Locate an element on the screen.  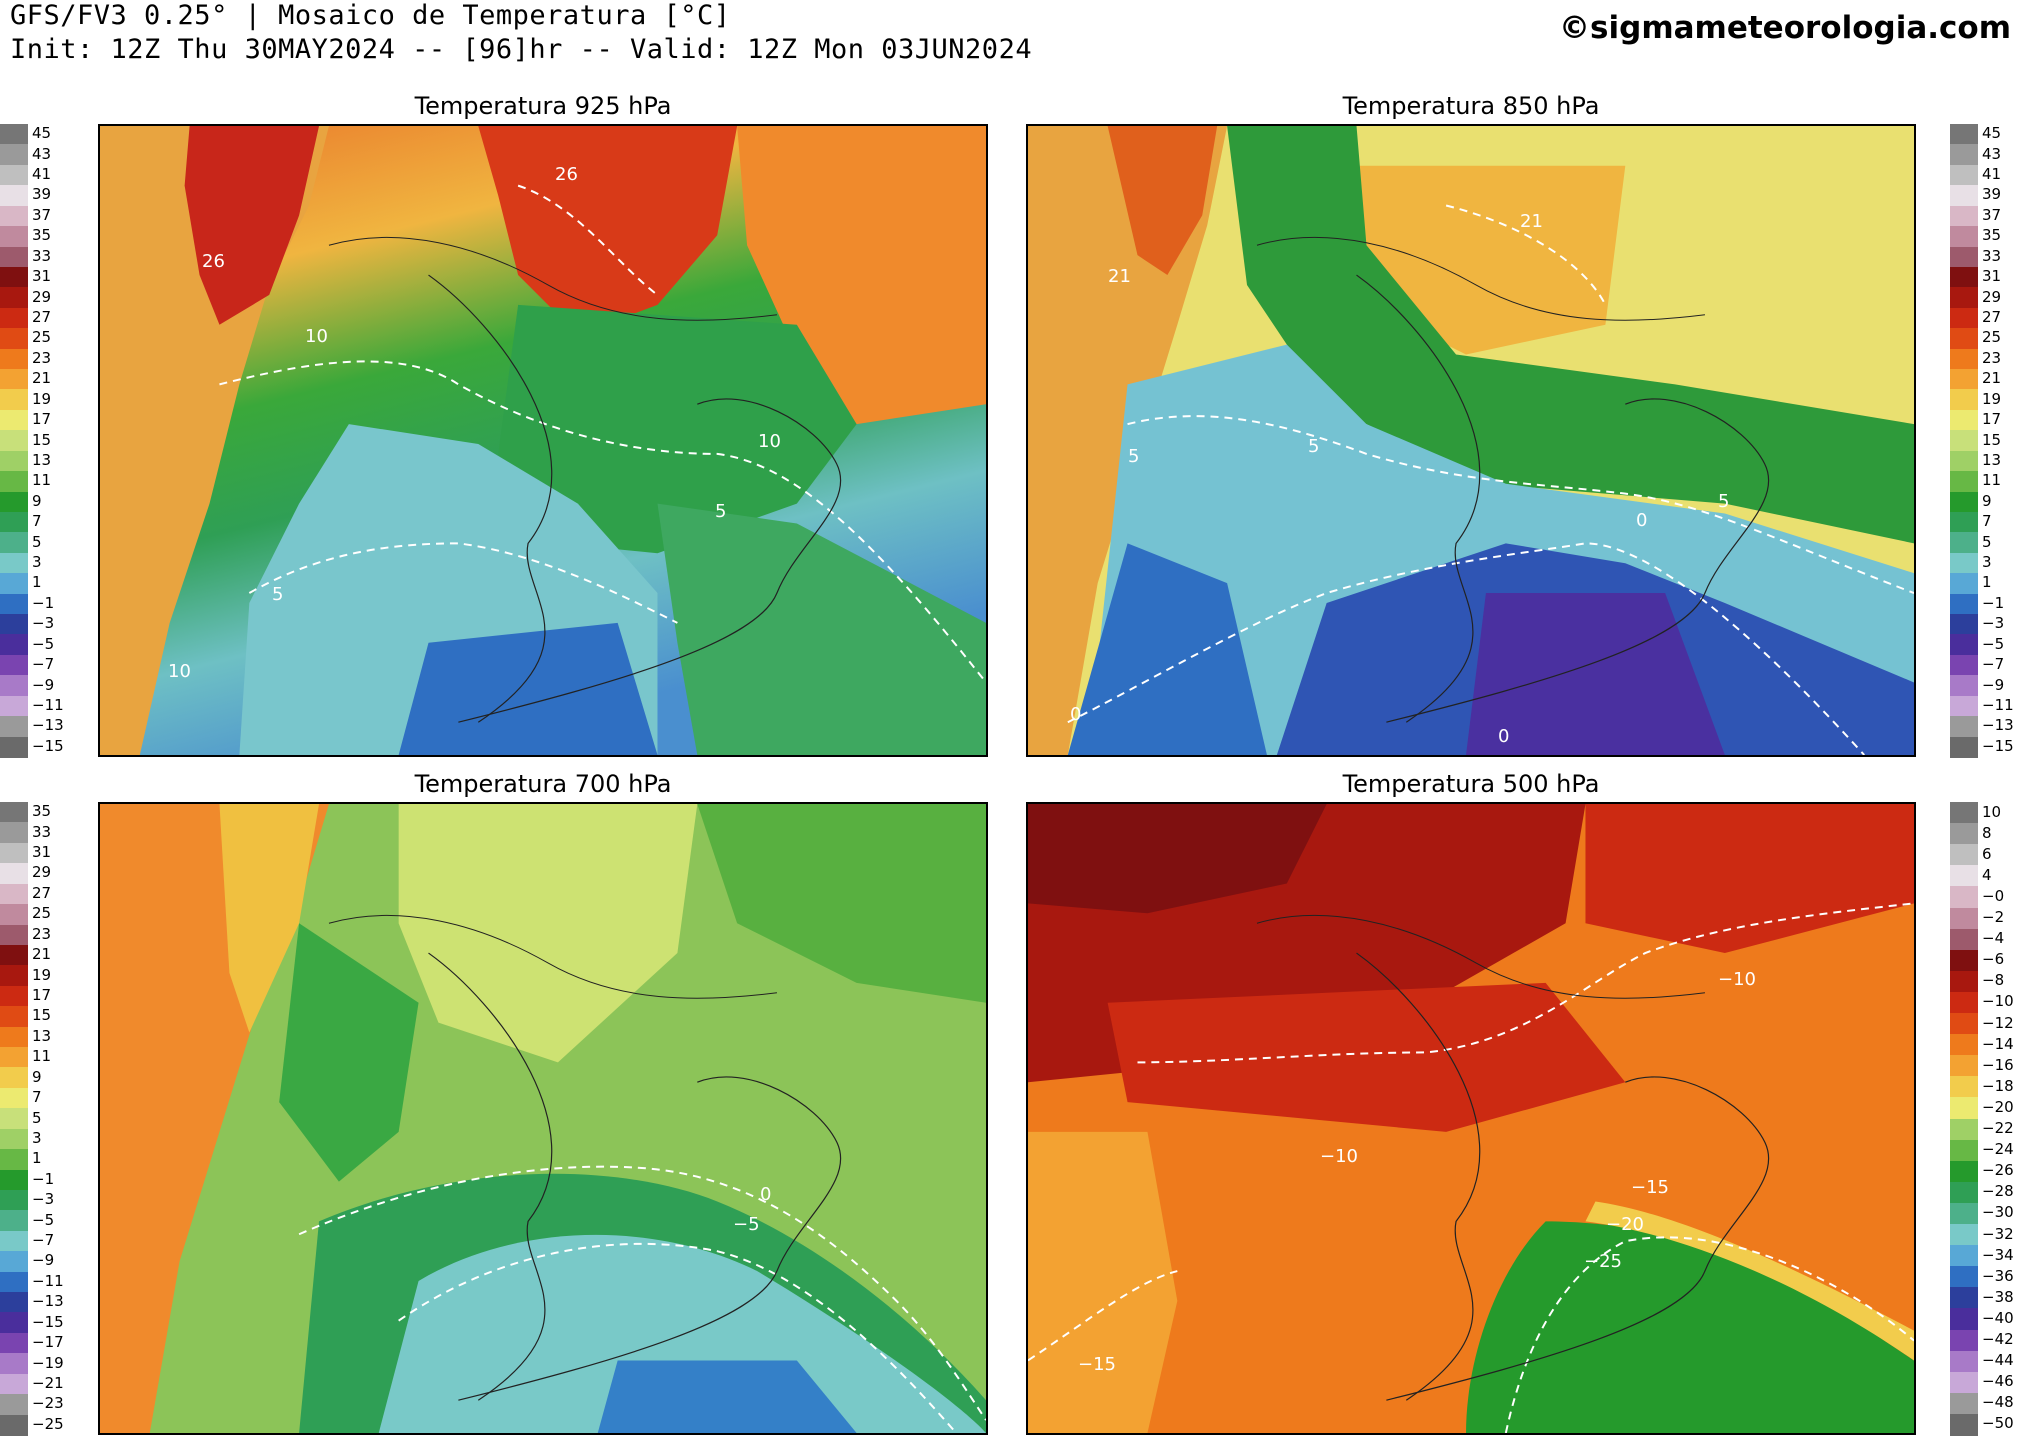
colorbar-tick-label: −42 is located at coordinates (1998, 1339).